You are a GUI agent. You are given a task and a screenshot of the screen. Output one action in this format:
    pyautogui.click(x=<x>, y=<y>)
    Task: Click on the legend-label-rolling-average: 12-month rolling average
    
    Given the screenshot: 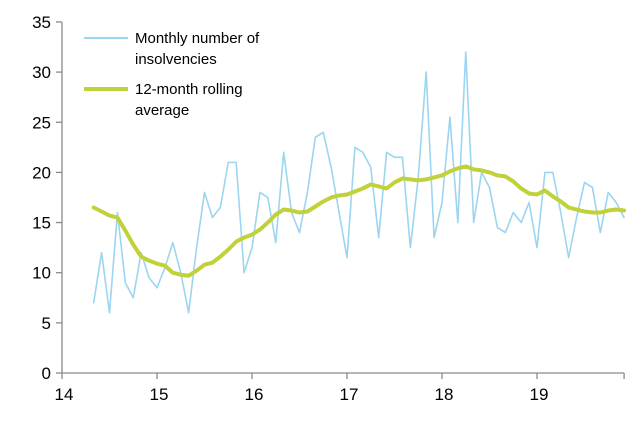 What is the action you would take?
    pyautogui.click(x=189, y=100)
    